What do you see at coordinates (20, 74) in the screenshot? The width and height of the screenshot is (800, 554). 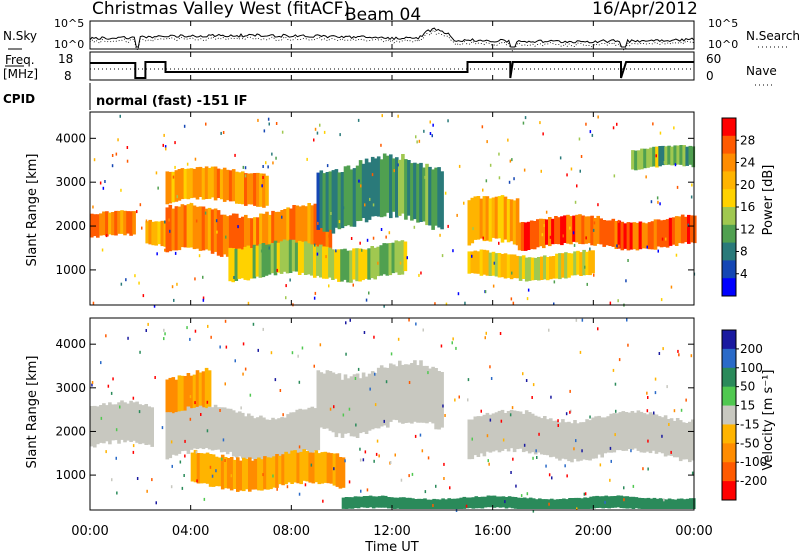 I see `freq-unit-label: [MHz]` at bounding box center [20, 74].